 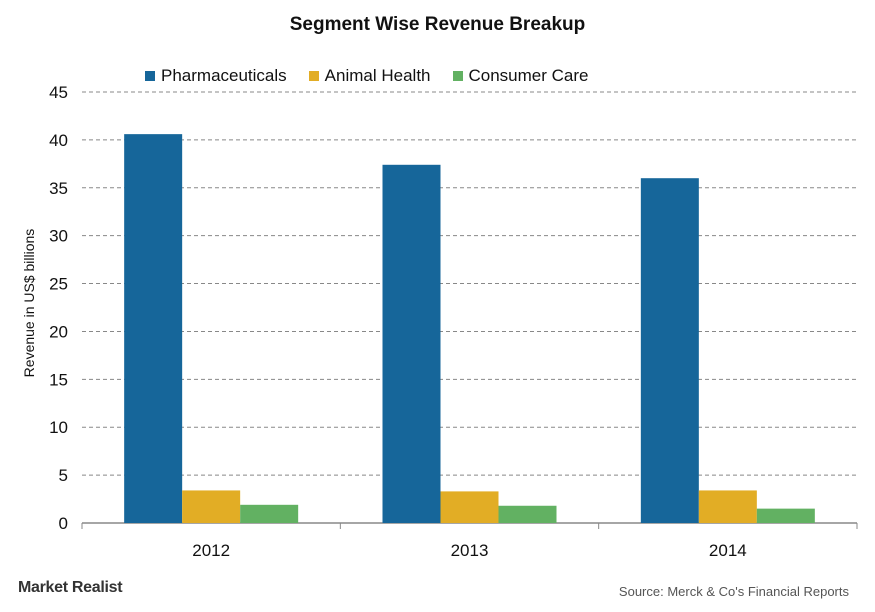 I want to click on legend-item-consumer-care: Consumer Care, so click(x=520, y=76).